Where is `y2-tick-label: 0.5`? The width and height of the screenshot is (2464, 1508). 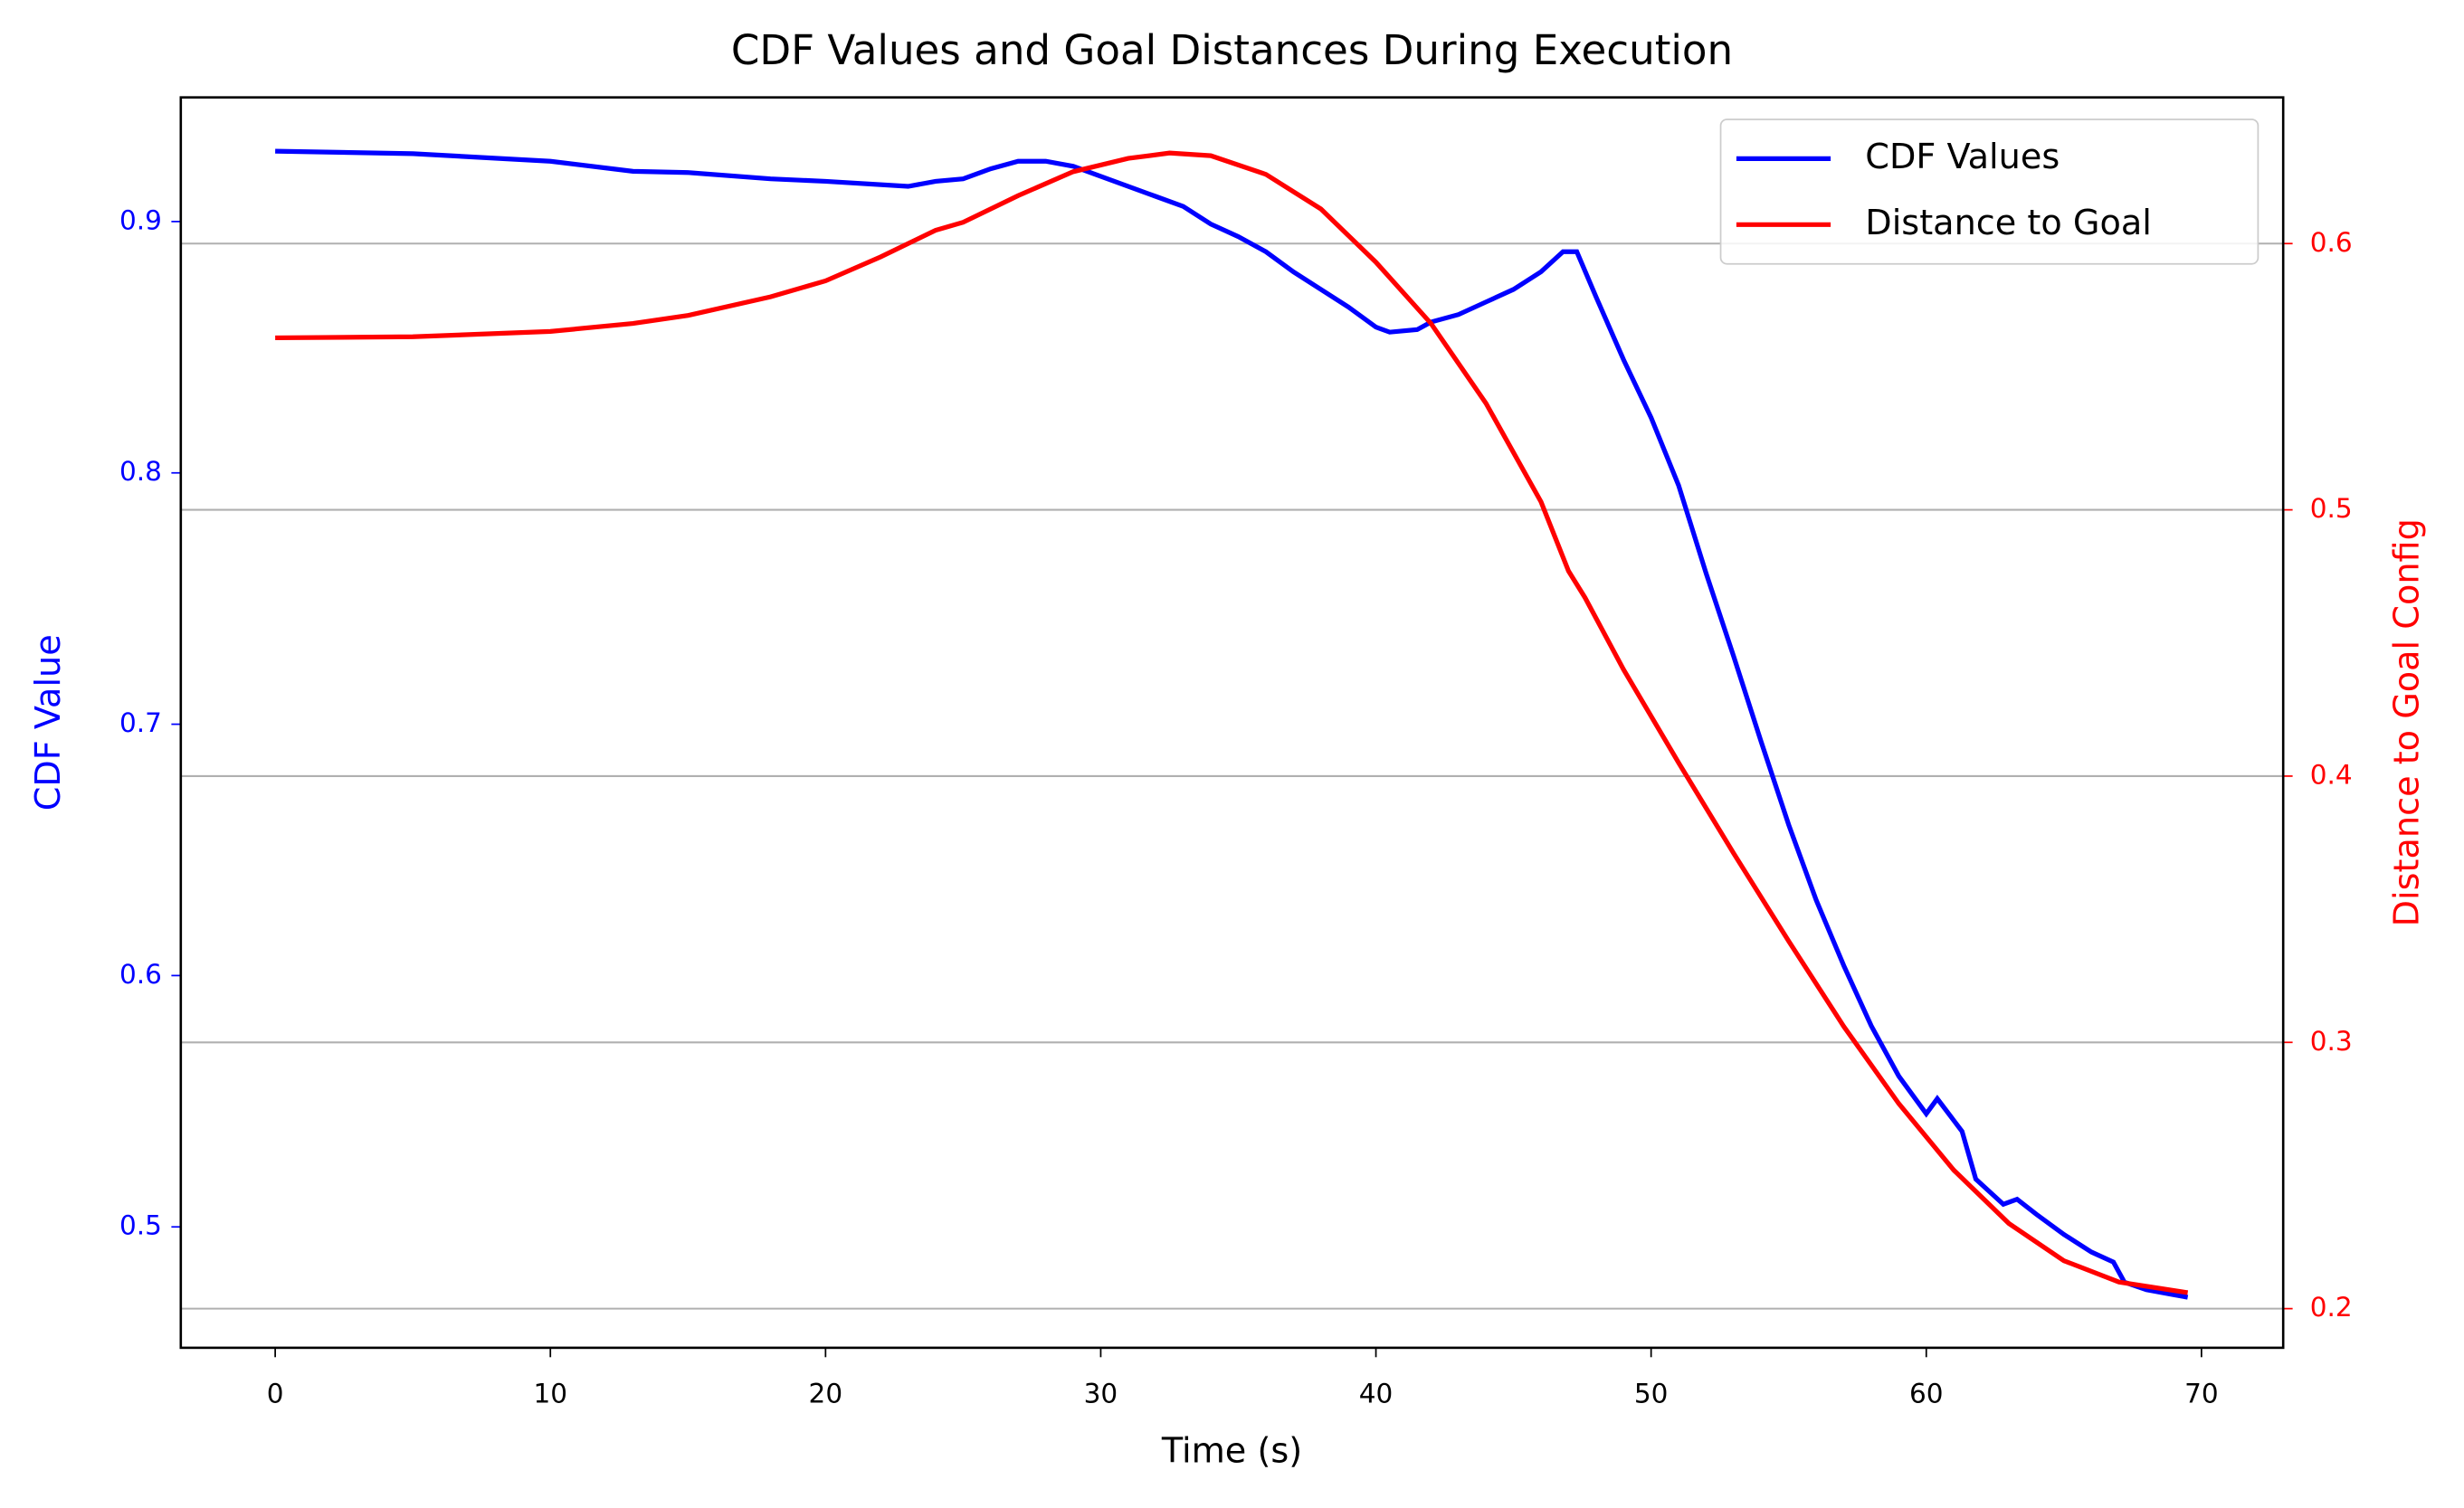
y2-tick-label: 0.5 is located at coordinates (2331, 508).